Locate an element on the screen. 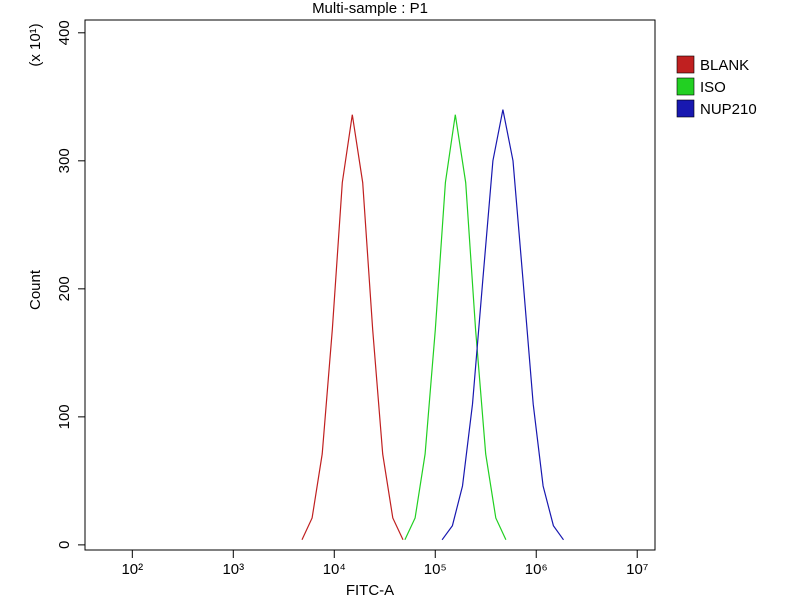 The height and width of the screenshot is (600, 800). y-tick-label: 300 is located at coordinates (64, 160).